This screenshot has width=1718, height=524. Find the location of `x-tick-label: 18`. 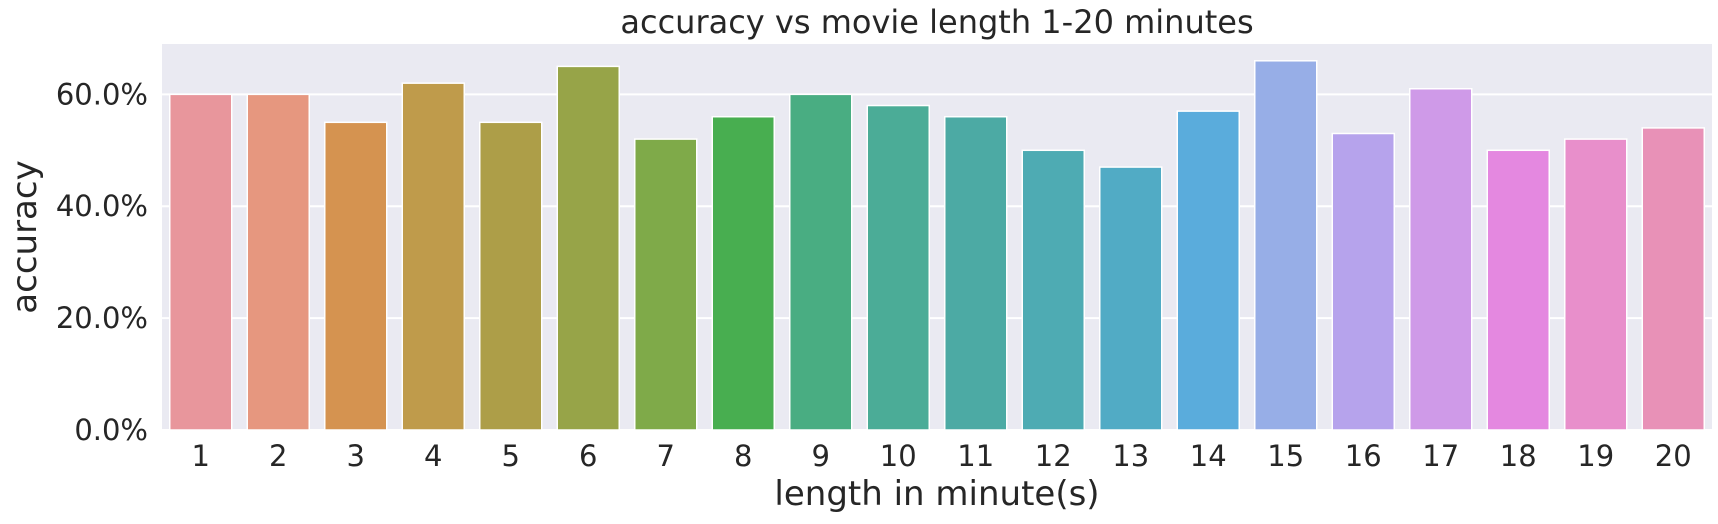

x-tick-label: 18 is located at coordinates (1518, 456).